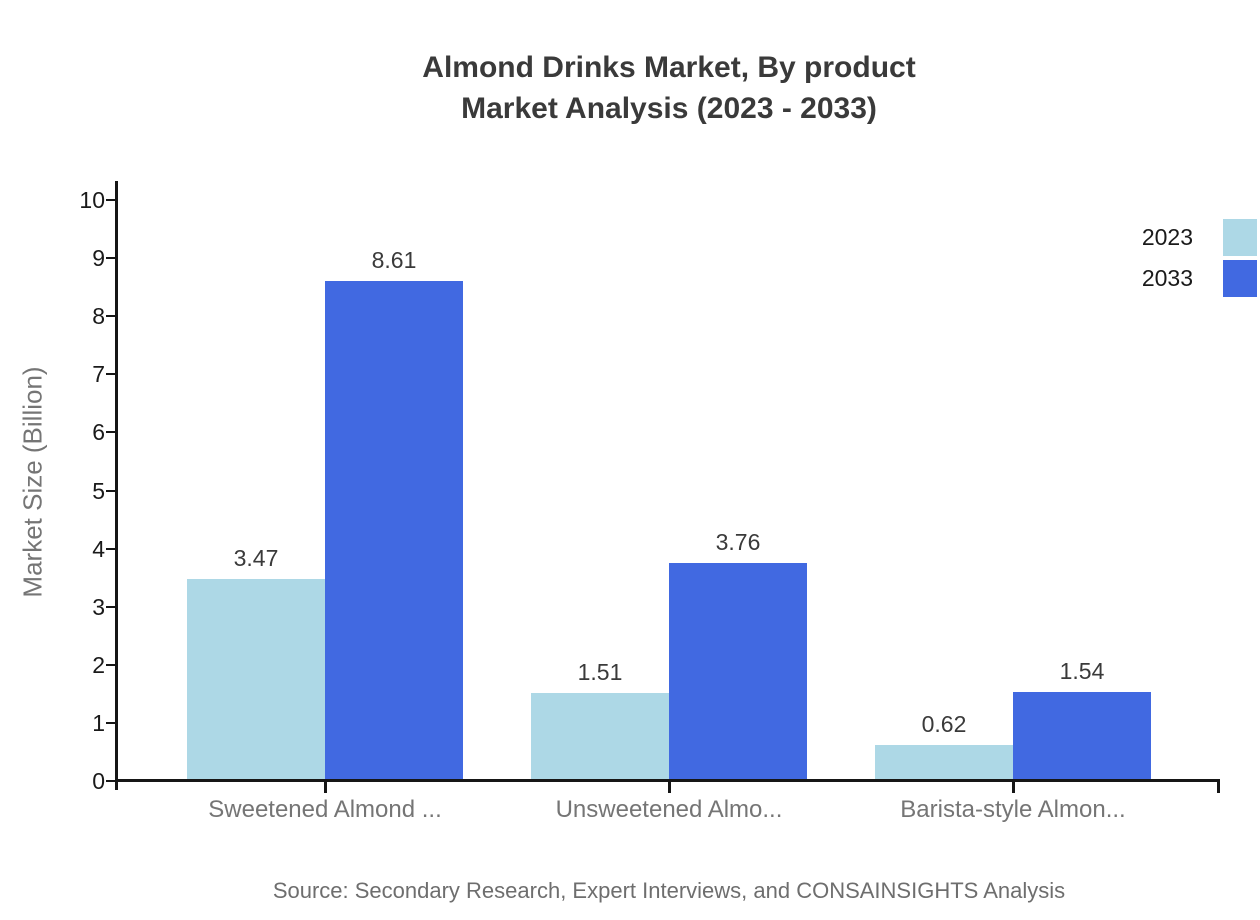  I want to click on x-axis-end-tick, so click(1218, 786).